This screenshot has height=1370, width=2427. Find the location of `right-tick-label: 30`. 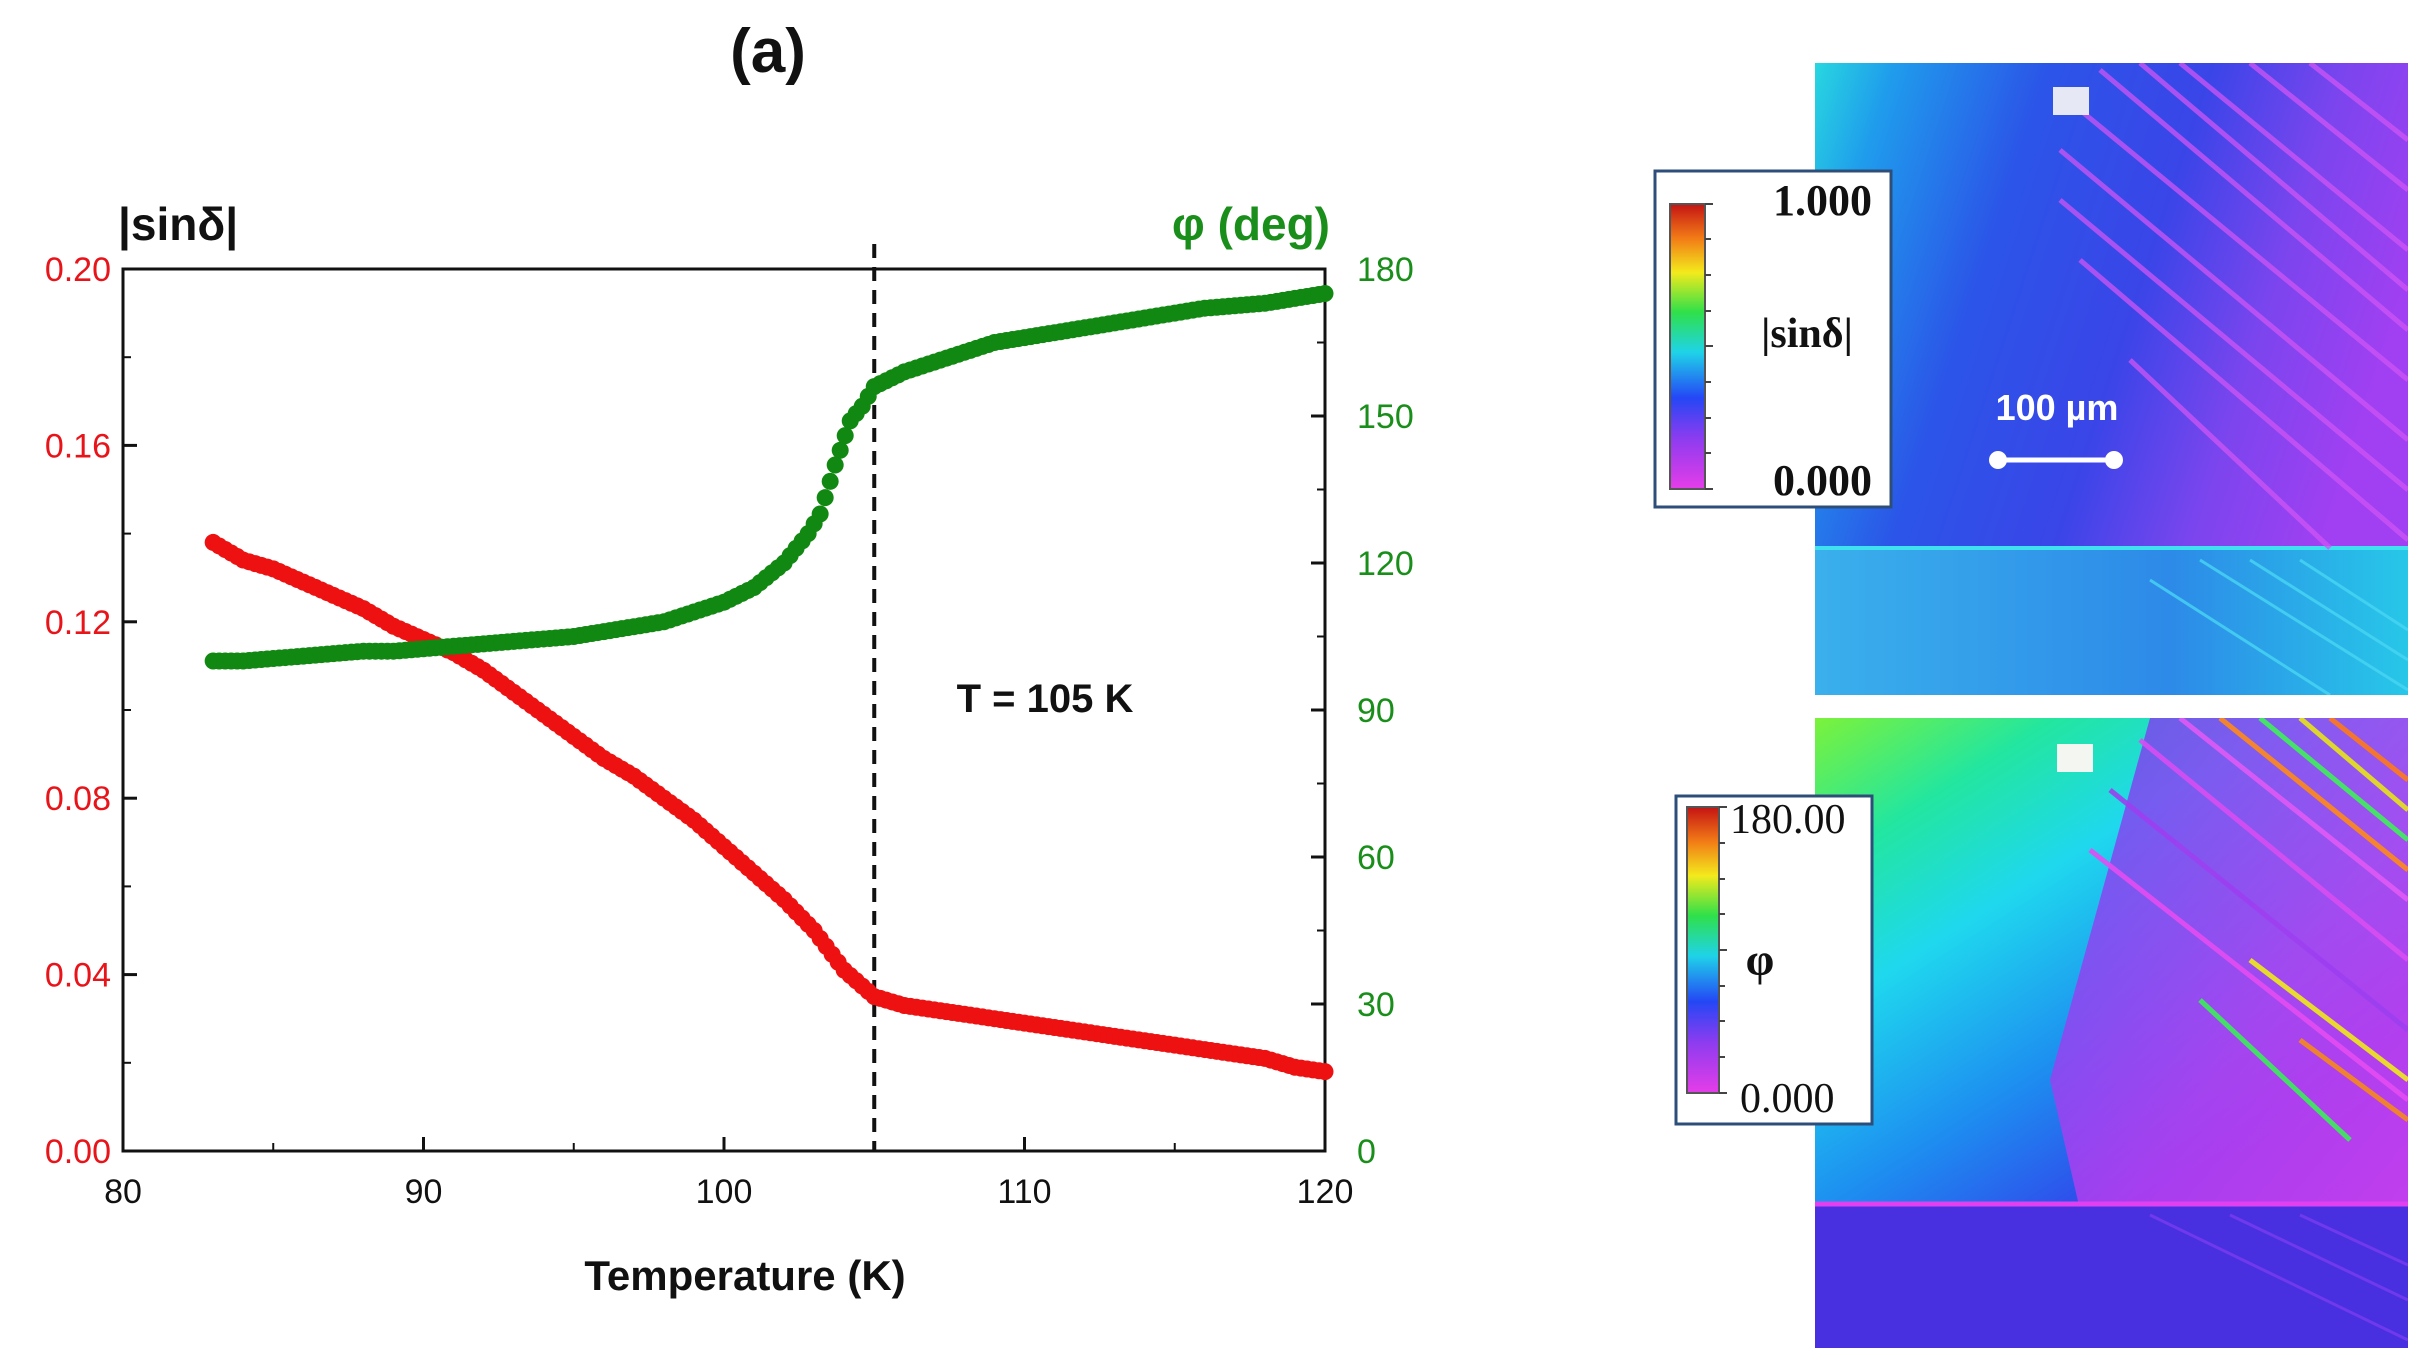

right-tick-label: 30 is located at coordinates (1376, 1005).